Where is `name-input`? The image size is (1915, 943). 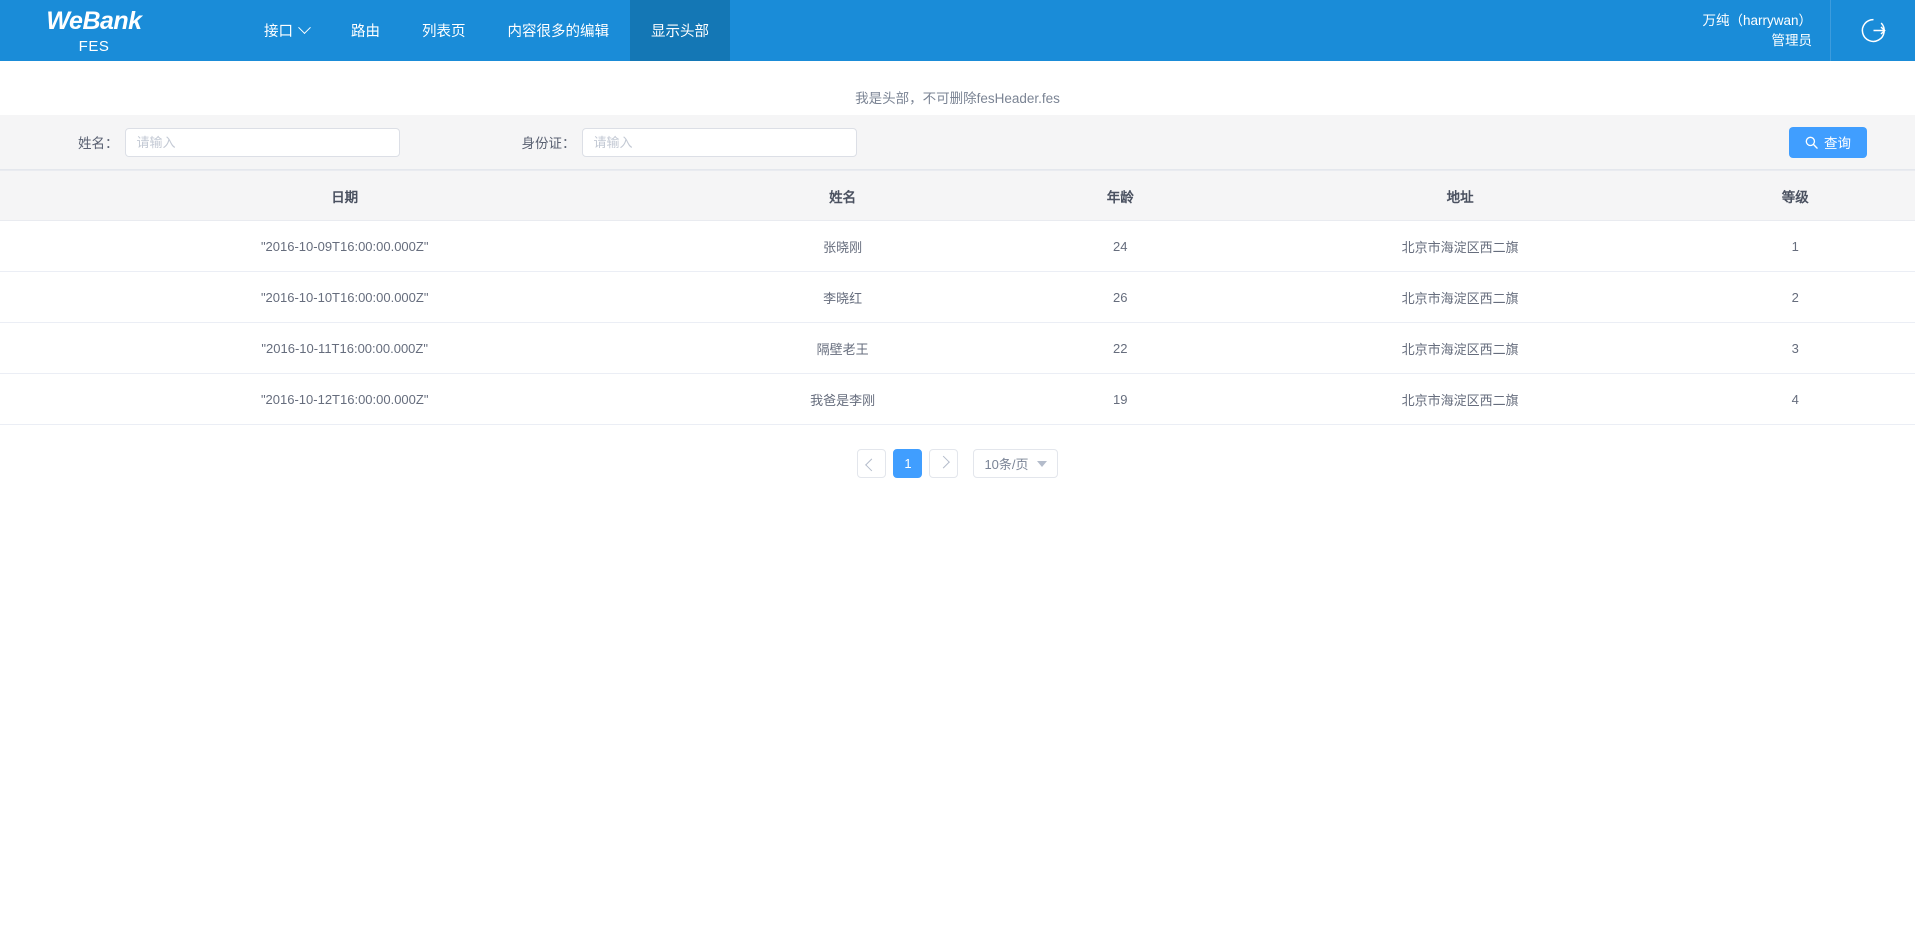
name-input is located at coordinates (262, 142).